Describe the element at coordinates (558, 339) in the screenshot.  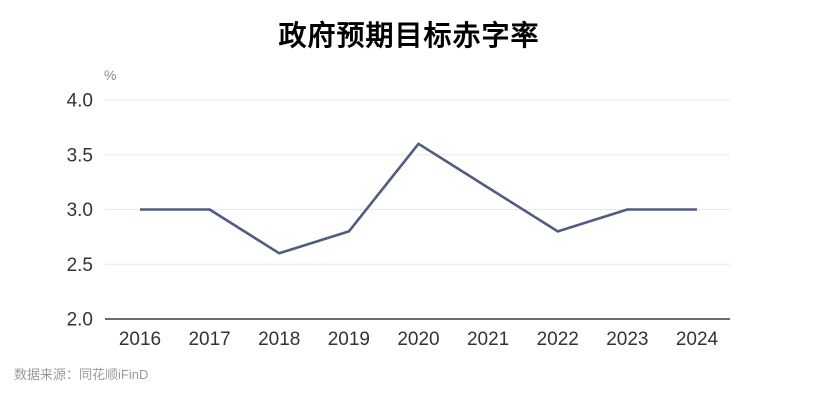
I see `x-tick-label: 2022` at that location.